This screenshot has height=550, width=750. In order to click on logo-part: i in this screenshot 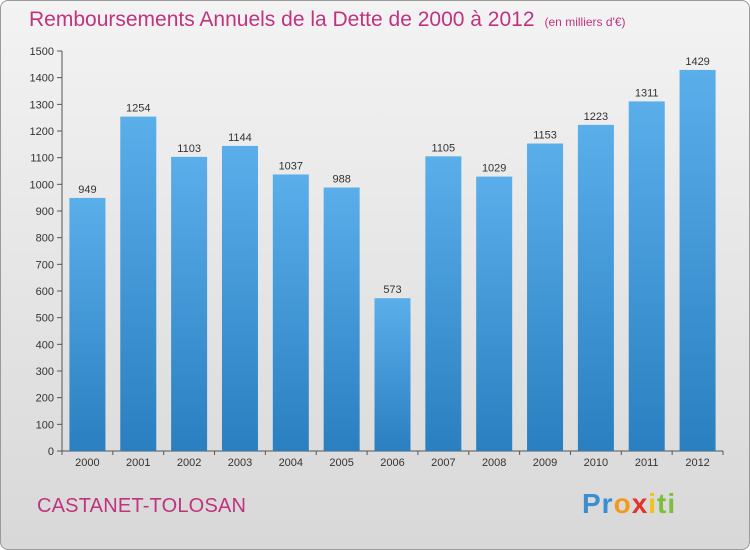, I will do `click(653, 503)`.